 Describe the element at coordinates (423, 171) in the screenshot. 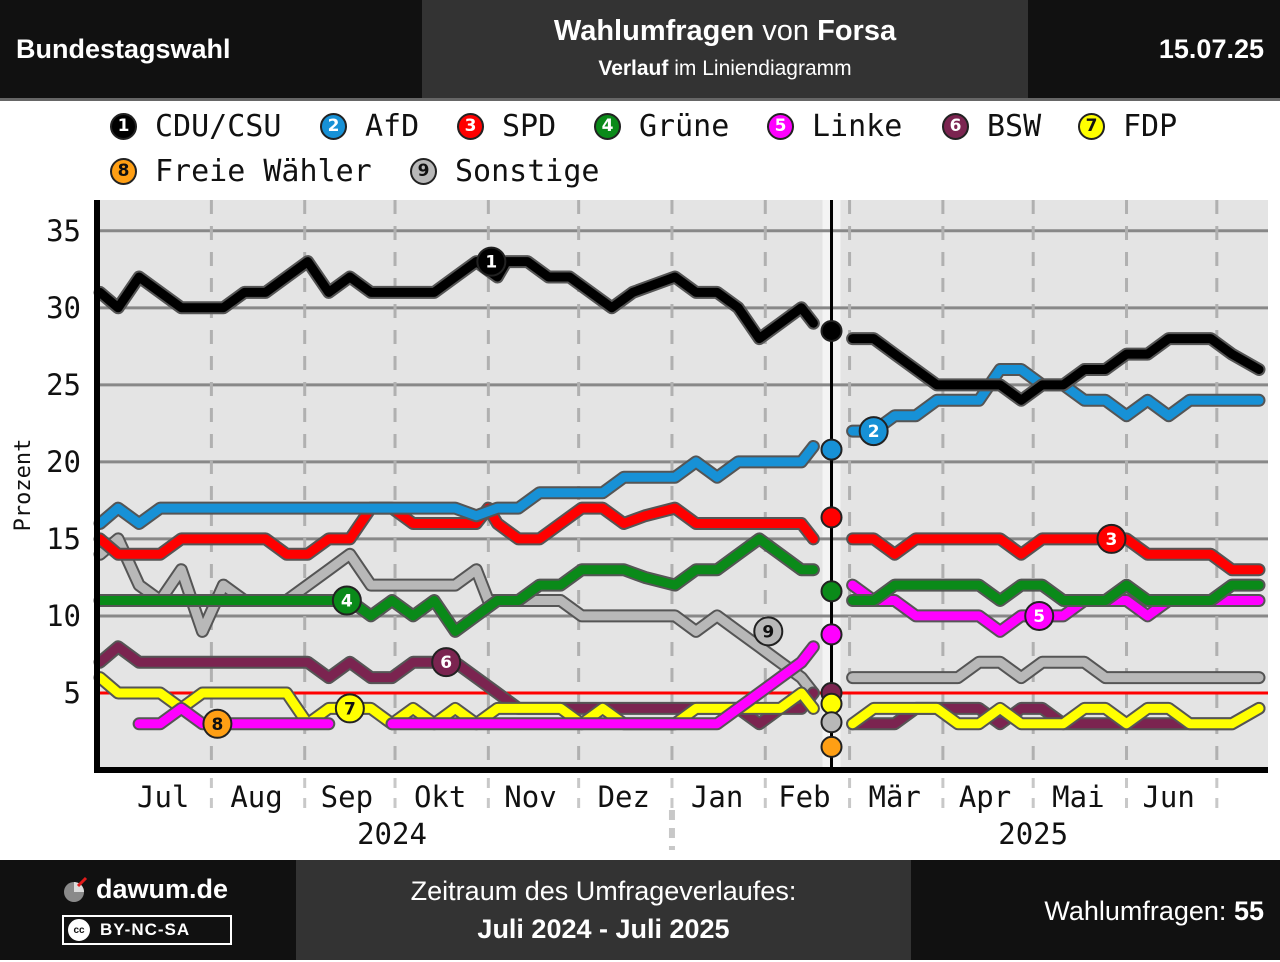

I see `legend-badge: 9` at that location.